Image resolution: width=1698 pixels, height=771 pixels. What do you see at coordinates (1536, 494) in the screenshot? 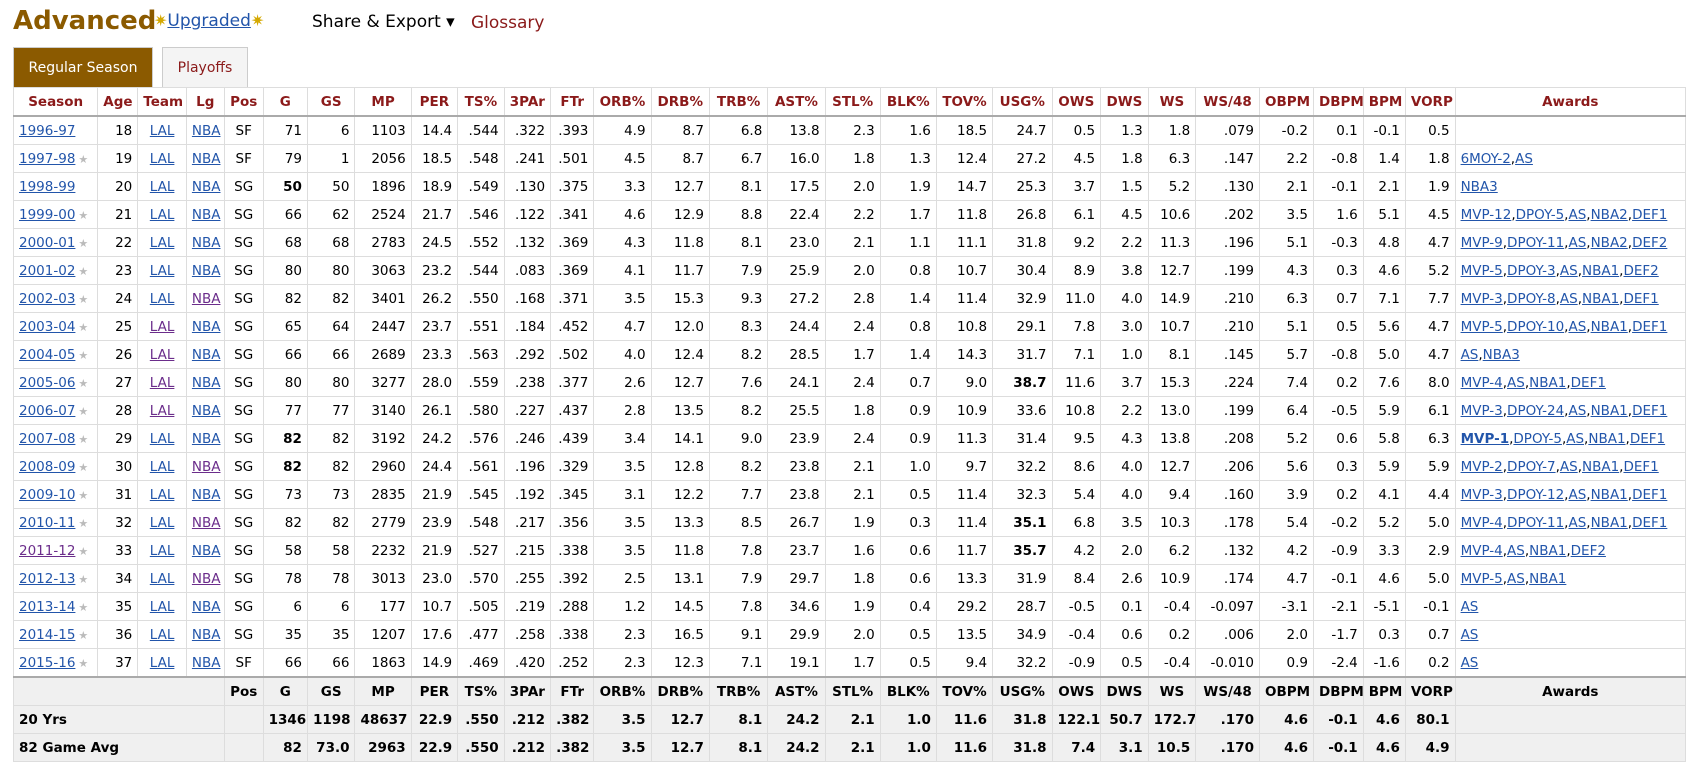
I see `award-link: DPOY-12` at bounding box center [1536, 494].